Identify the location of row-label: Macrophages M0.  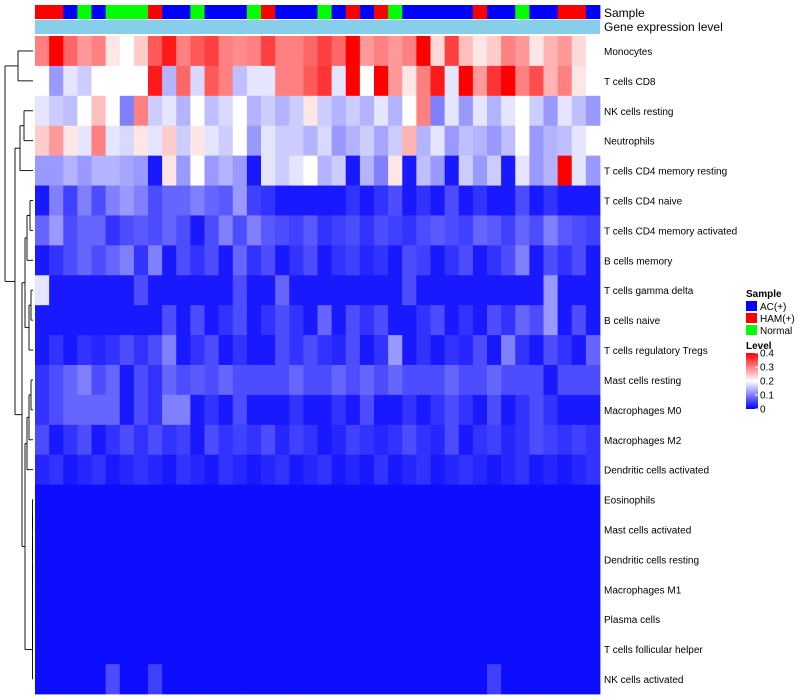
(643, 411).